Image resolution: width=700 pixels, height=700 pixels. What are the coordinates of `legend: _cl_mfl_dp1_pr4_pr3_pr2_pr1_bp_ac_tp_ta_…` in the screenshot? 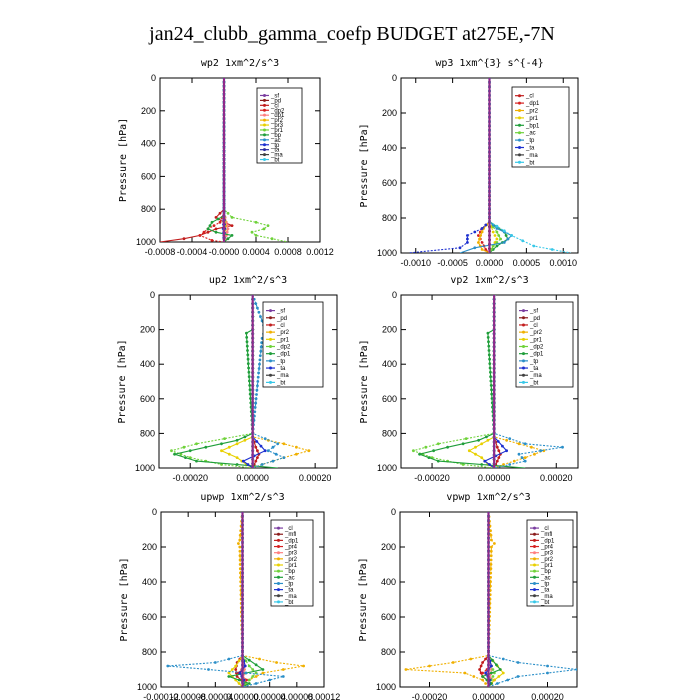 It's located at (550, 563).